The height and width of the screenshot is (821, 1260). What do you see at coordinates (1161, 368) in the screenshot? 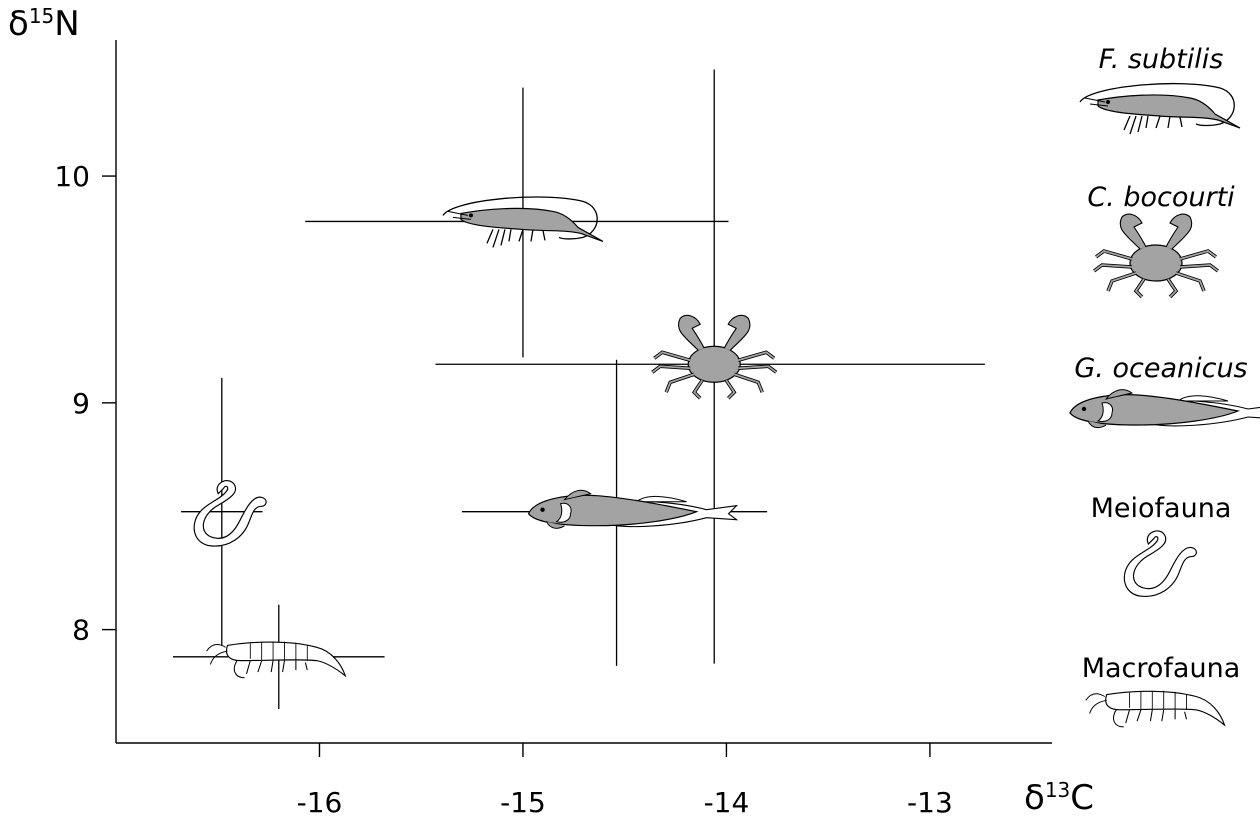
I see `legend-label-g-oceanicus: G. oceanicus` at bounding box center [1161, 368].